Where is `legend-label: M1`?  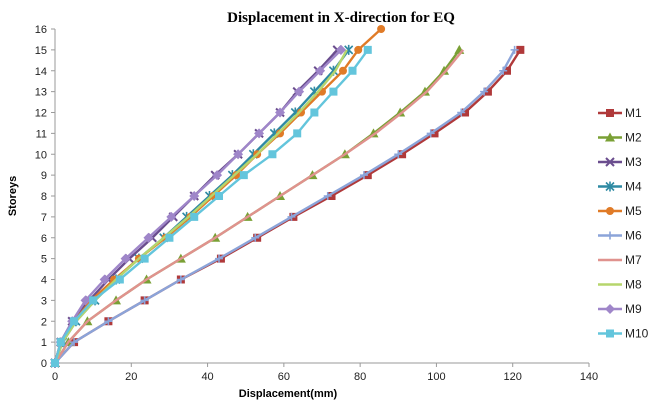
legend-label: M1 is located at coordinates (633, 113).